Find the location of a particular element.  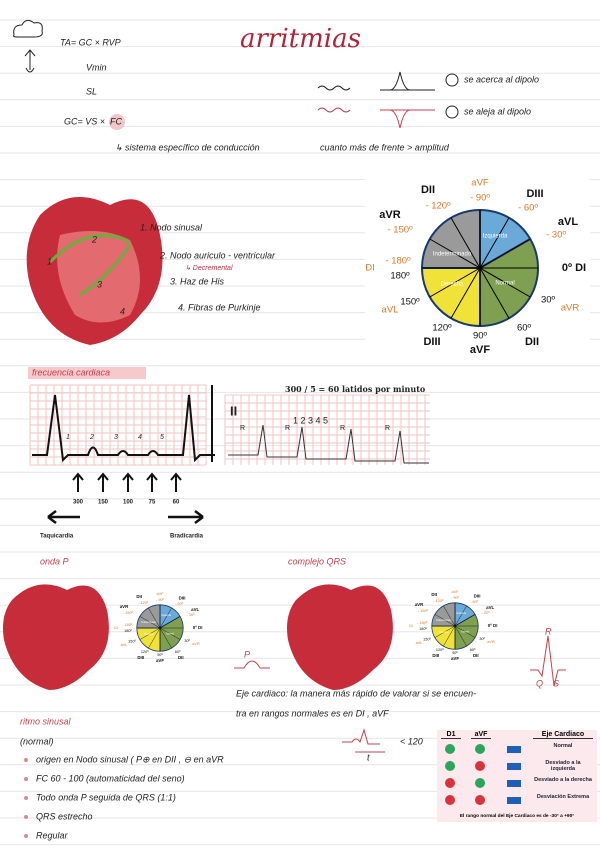

p-wave is located at coordinates (252, 664).